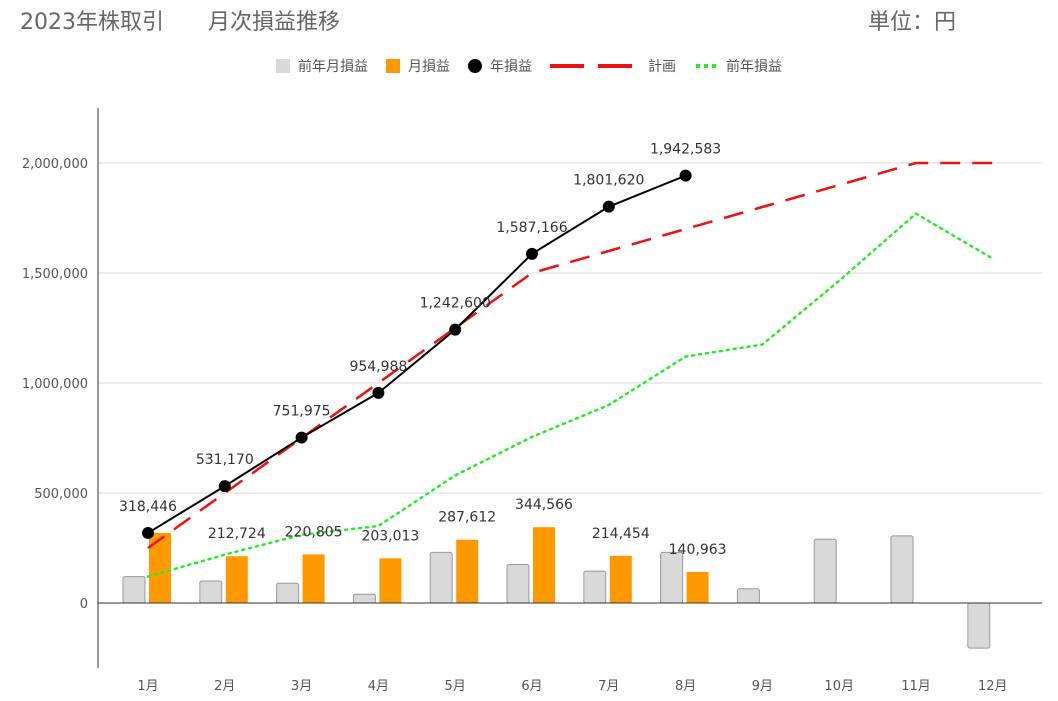 Image resolution: width=1058 pixels, height=701 pixels. I want to click on y-tick-label: 1,500,000, so click(55, 274).